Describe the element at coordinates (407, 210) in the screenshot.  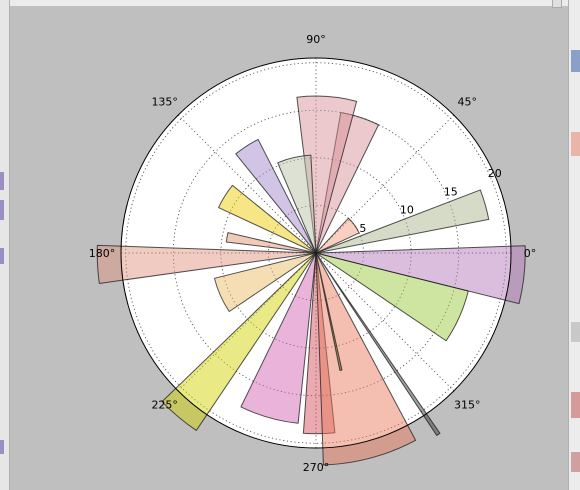
I see `radial-tick-label: 10` at that location.